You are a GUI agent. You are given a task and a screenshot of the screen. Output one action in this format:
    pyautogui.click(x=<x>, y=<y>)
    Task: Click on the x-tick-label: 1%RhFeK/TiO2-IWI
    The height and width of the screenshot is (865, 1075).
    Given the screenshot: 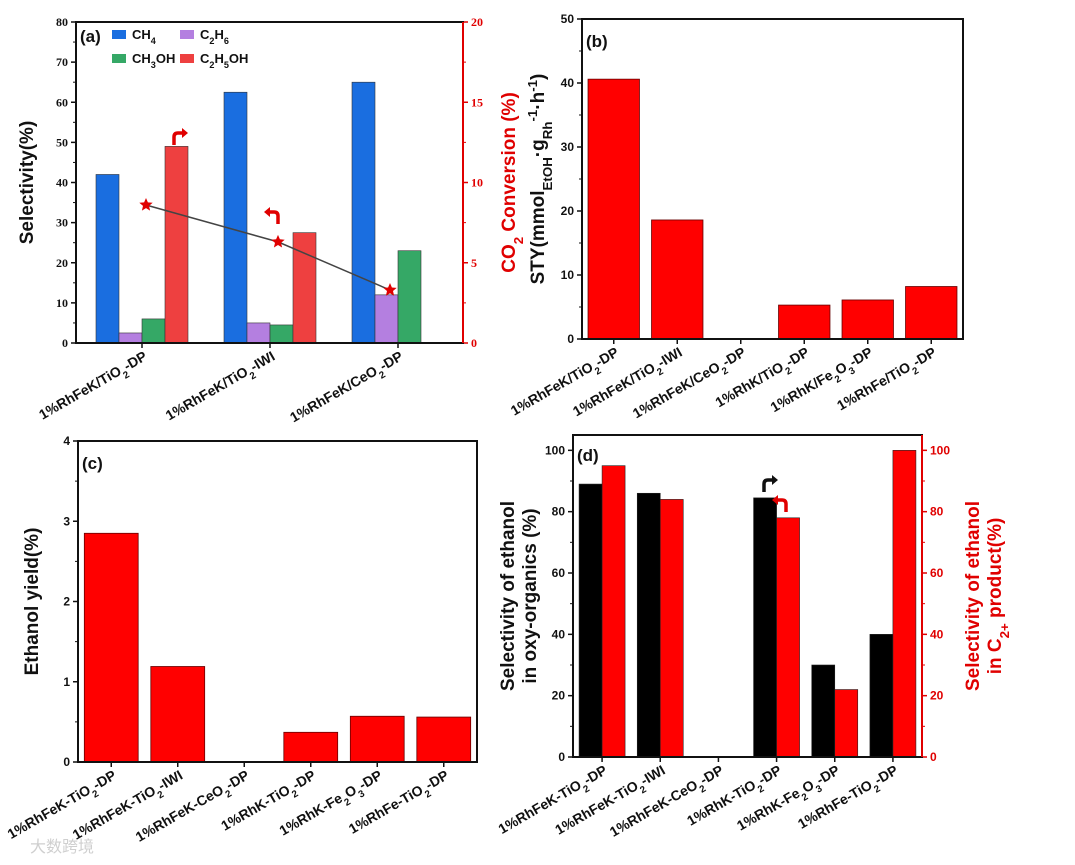 What is the action you would take?
    pyautogui.click(x=222, y=388)
    